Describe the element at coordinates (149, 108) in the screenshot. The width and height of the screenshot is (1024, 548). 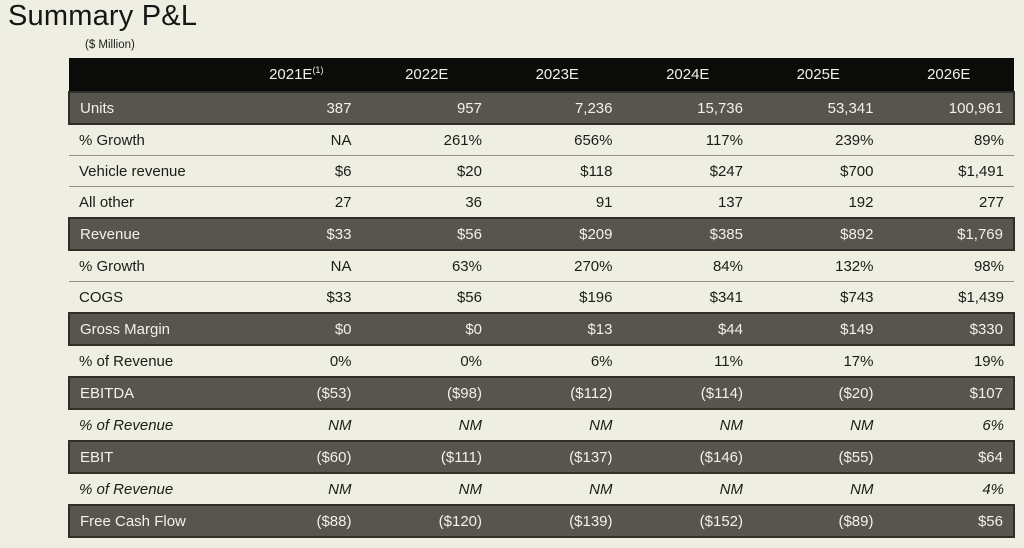
I see `row-label: Units` at that location.